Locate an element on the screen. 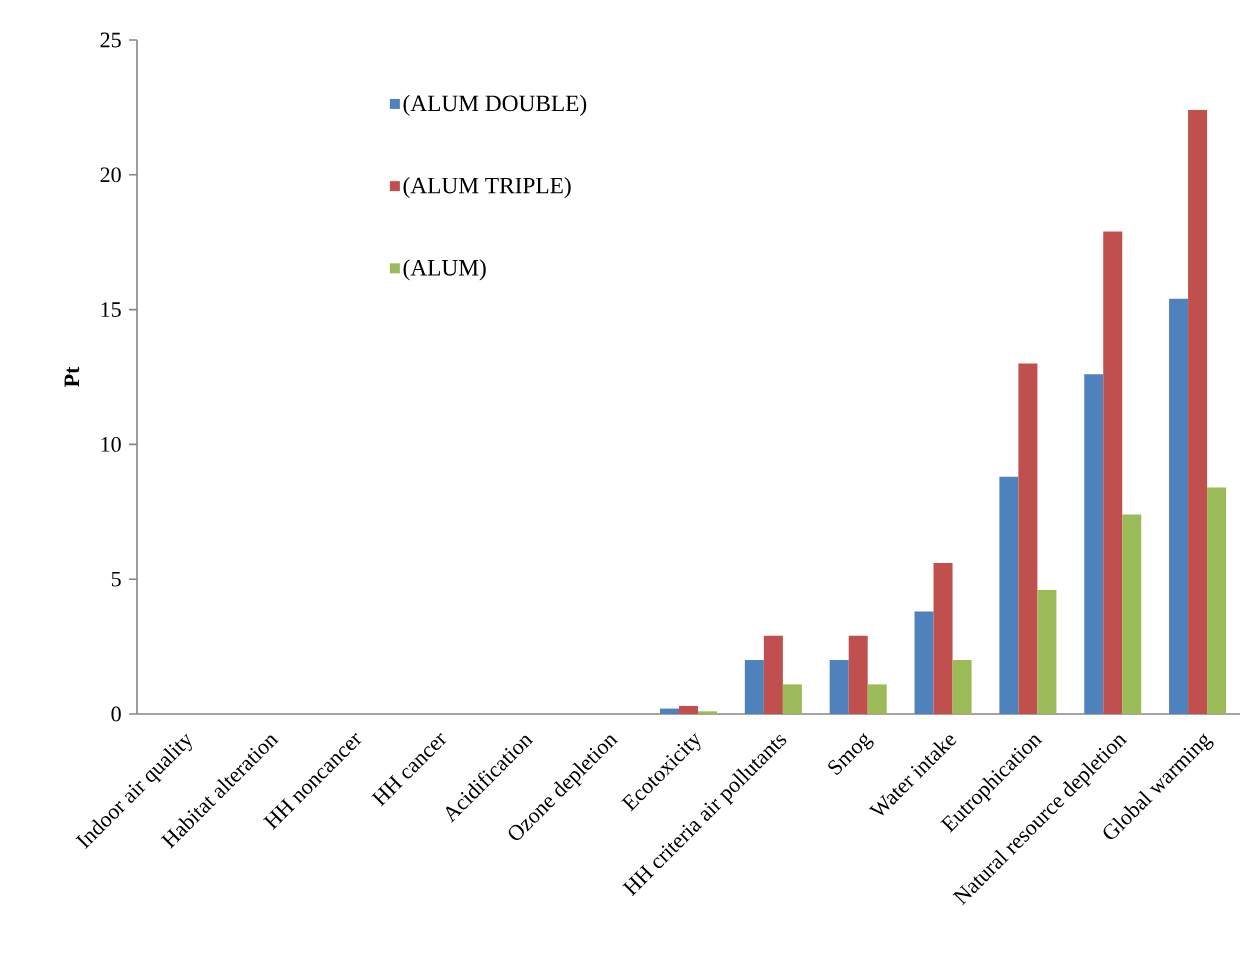 The width and height of the screenshot is (1252, 979). y-tick-label: 10 is located at coordinates (111, 444).